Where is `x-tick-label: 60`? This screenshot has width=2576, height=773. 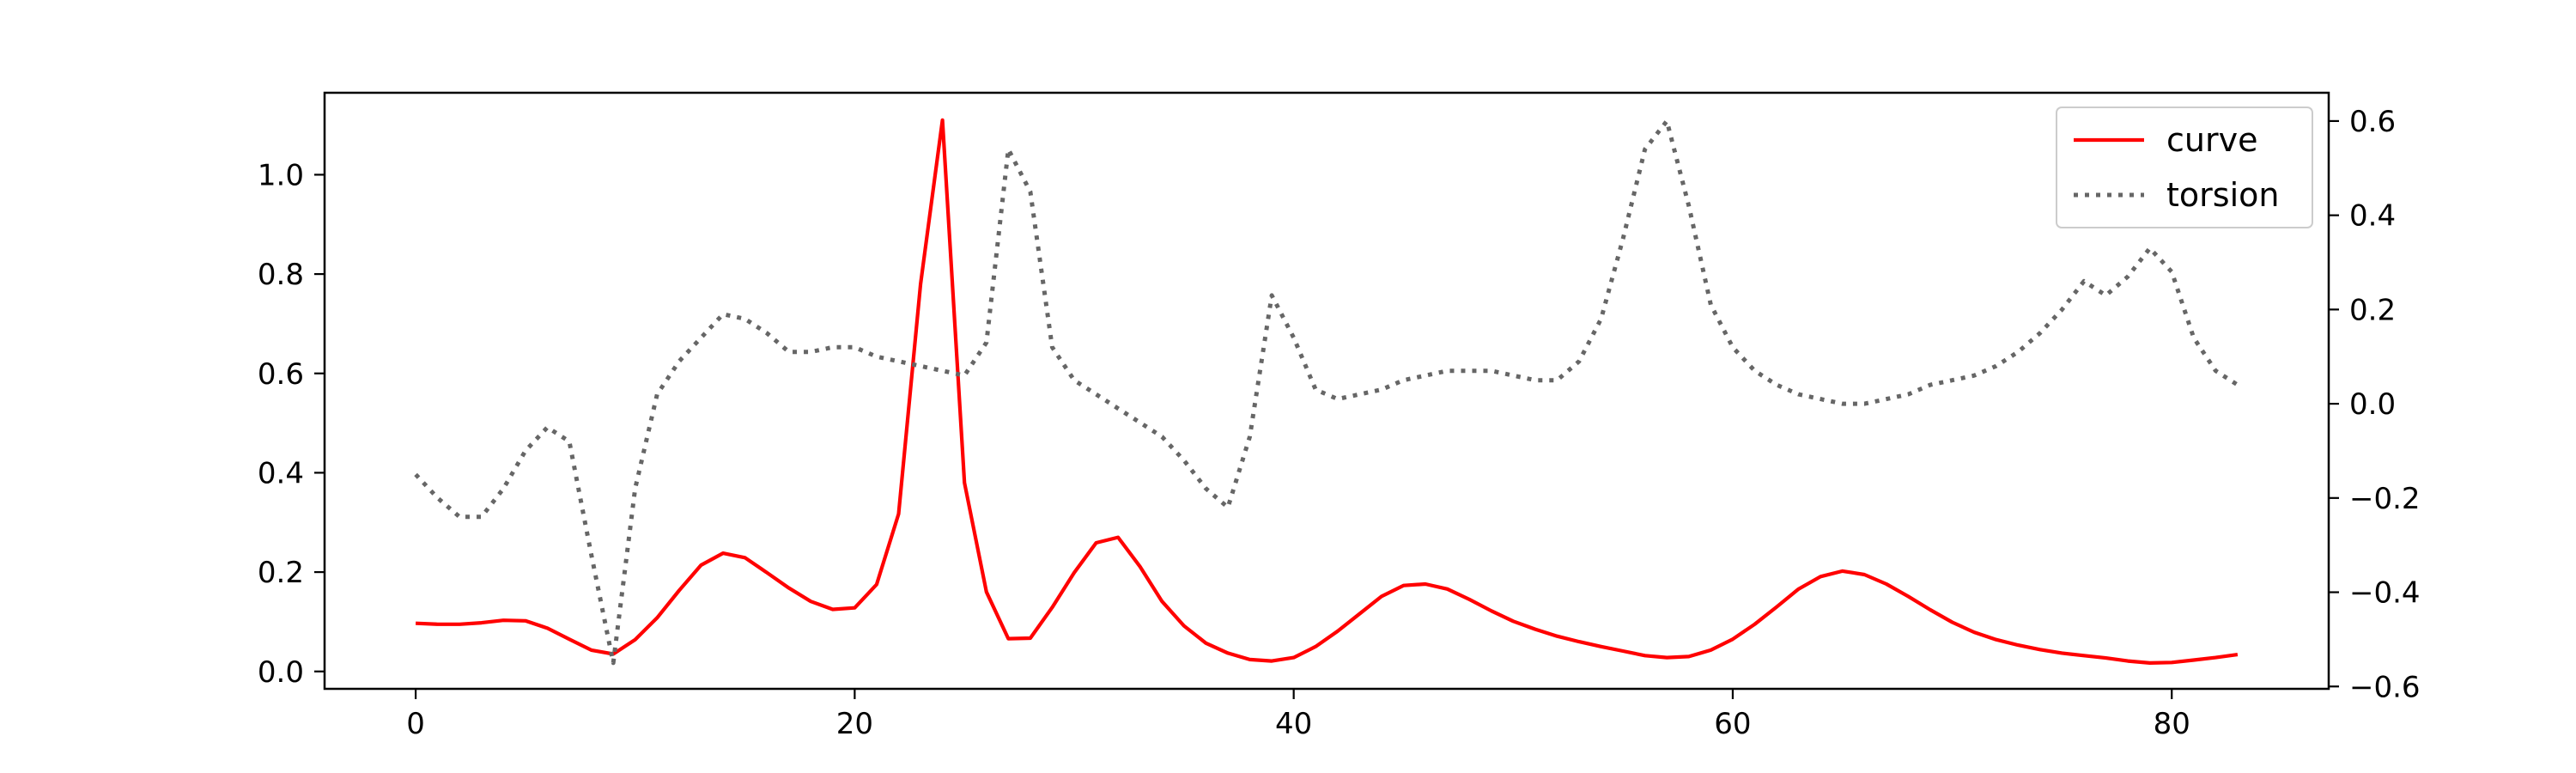
x-tick-label: 60 is located at coordinates (1733, 724).